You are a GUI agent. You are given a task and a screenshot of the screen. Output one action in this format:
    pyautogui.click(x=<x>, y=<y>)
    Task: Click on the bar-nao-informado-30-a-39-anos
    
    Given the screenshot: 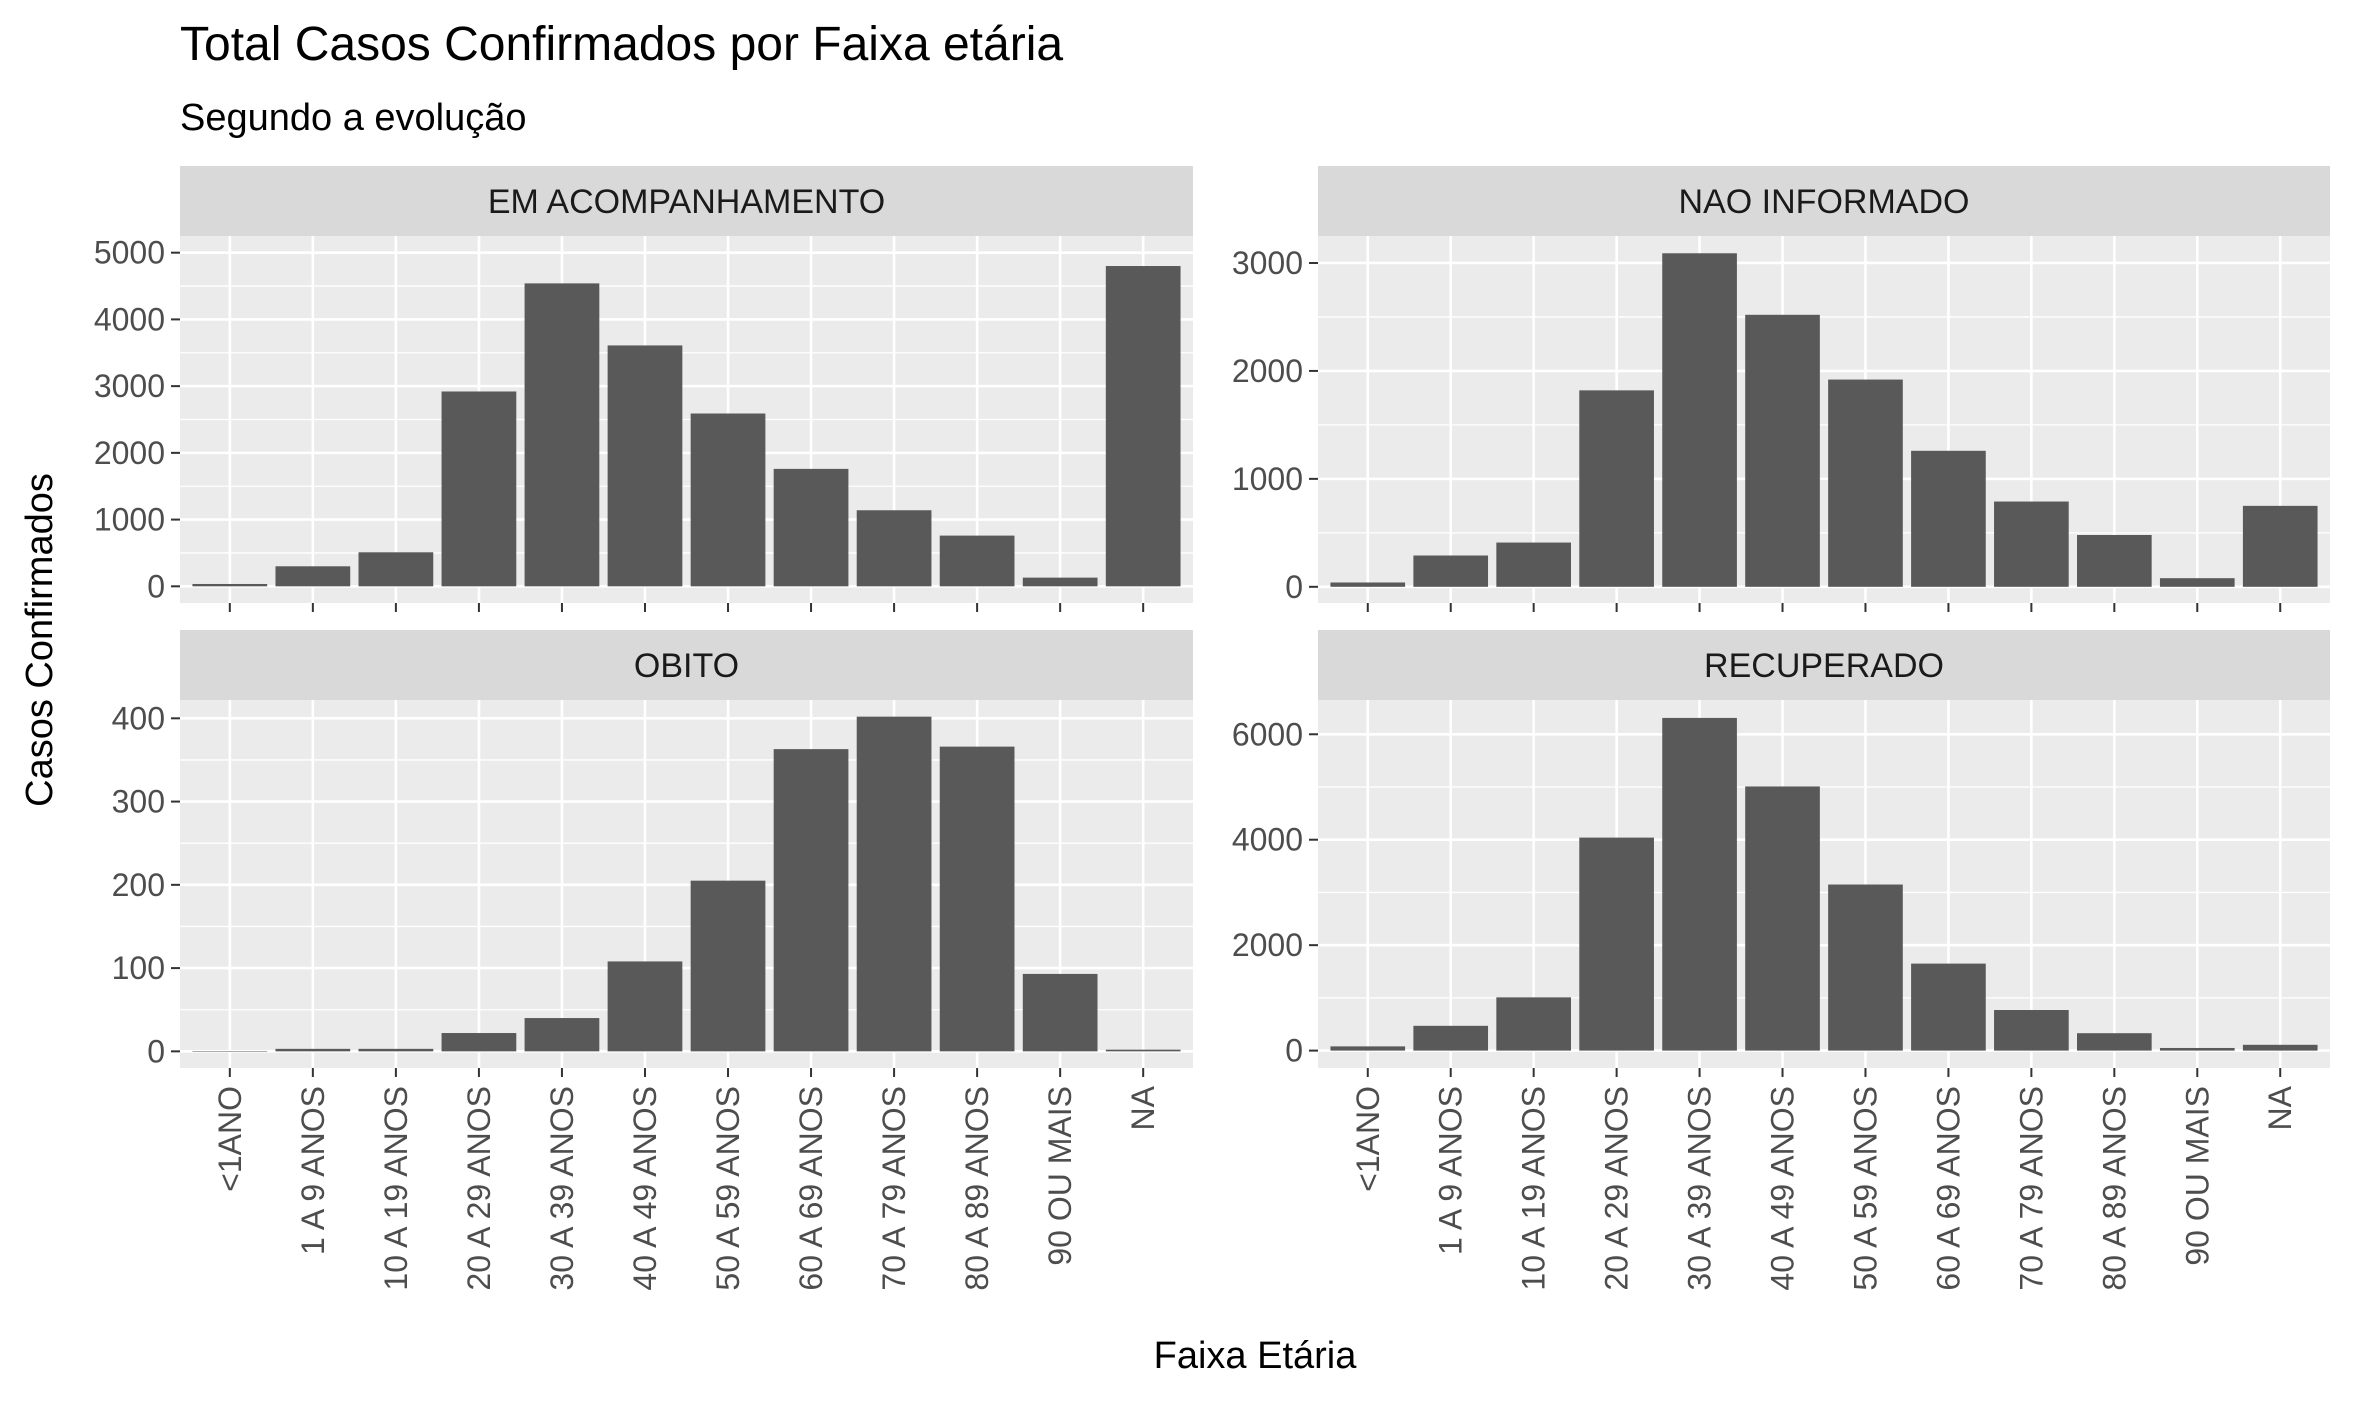 What is the action you would take?
    pyautogui.click(x=1699, y=420)
    